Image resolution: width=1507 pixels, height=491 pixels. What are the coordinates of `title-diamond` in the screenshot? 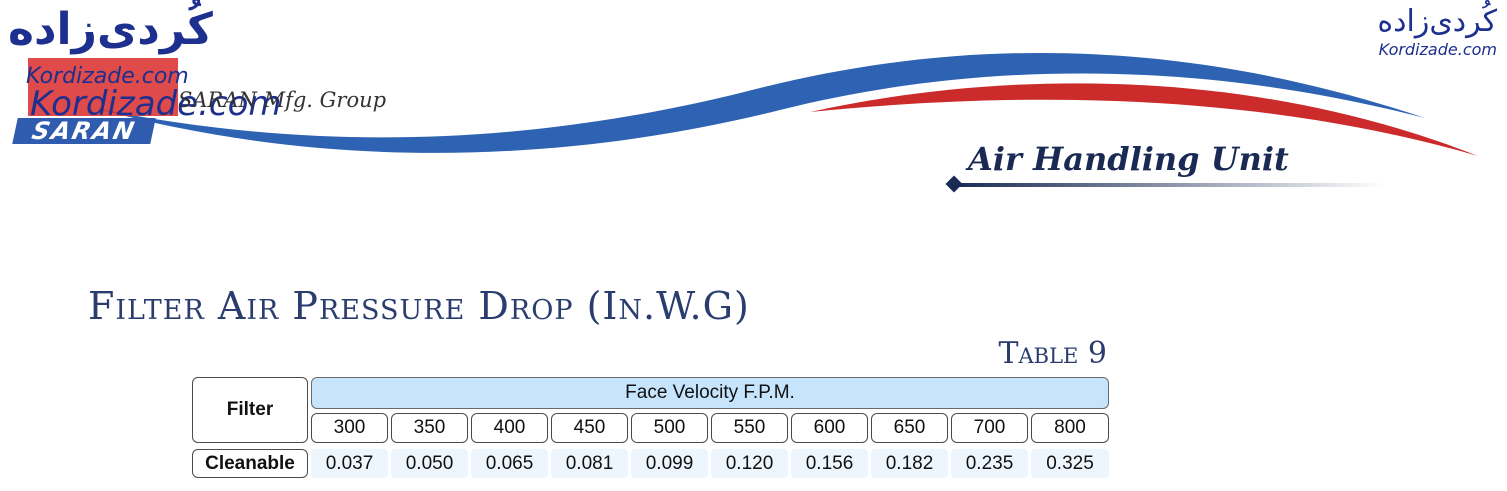 It's located at (954, 184).